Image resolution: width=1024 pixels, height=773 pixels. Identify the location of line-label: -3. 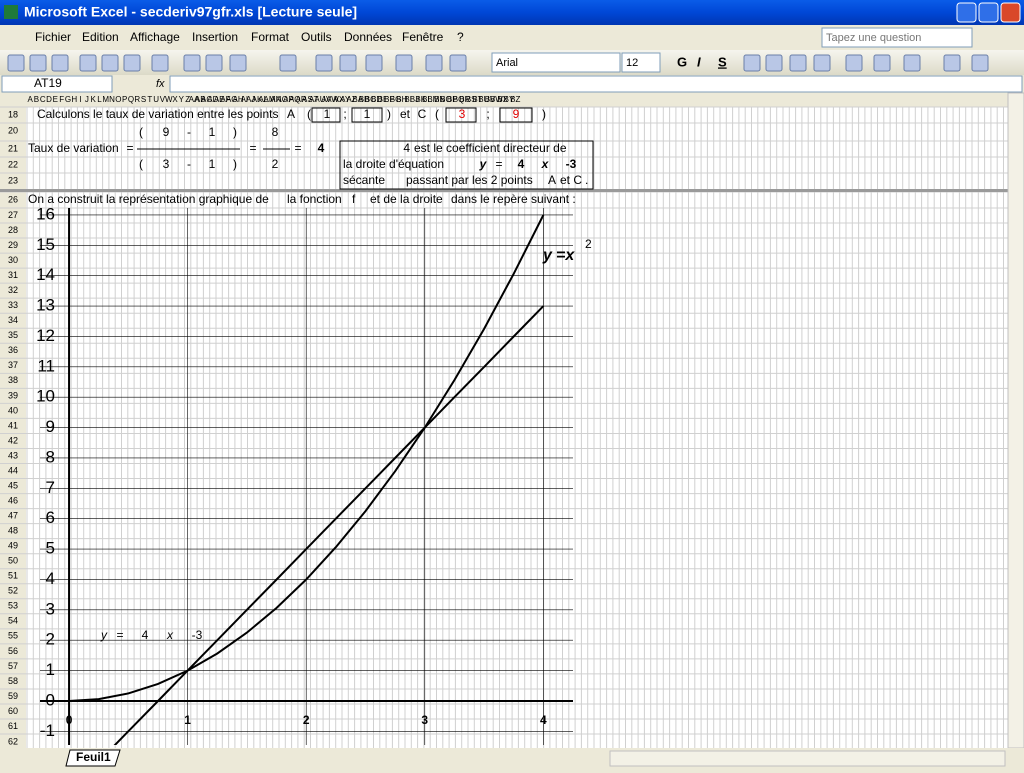
(197, 635).